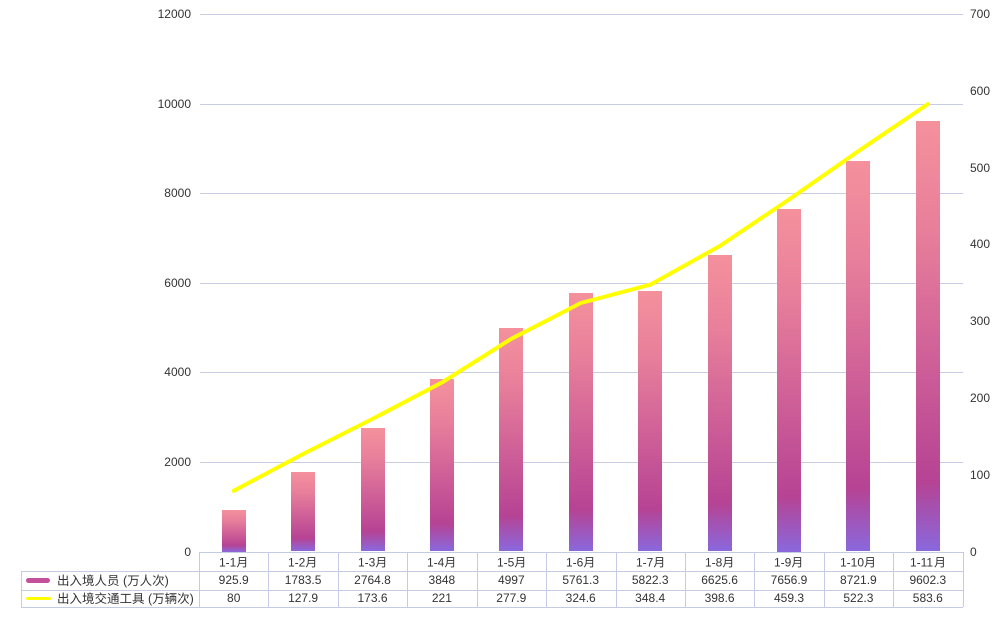 The width and height of the screenshot is (1000, 624). Describe the element at coordinates (228, 562) in the screenshot. I see `svg-text: 1-1` at that location.